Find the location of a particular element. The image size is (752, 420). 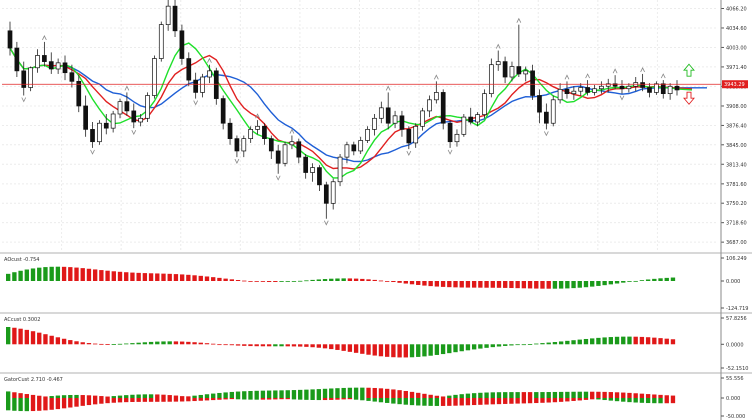

ao-indicator-pane: AOcust -0.754 106.249 0.000 -124.719 is located at coordinates (376, 282).